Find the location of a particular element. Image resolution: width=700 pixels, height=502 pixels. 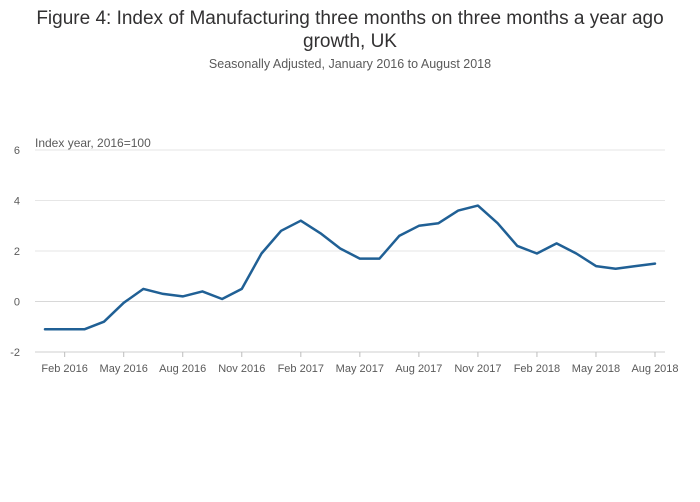

x-tick-label: May 2018 is located at coordinates (596, 369).